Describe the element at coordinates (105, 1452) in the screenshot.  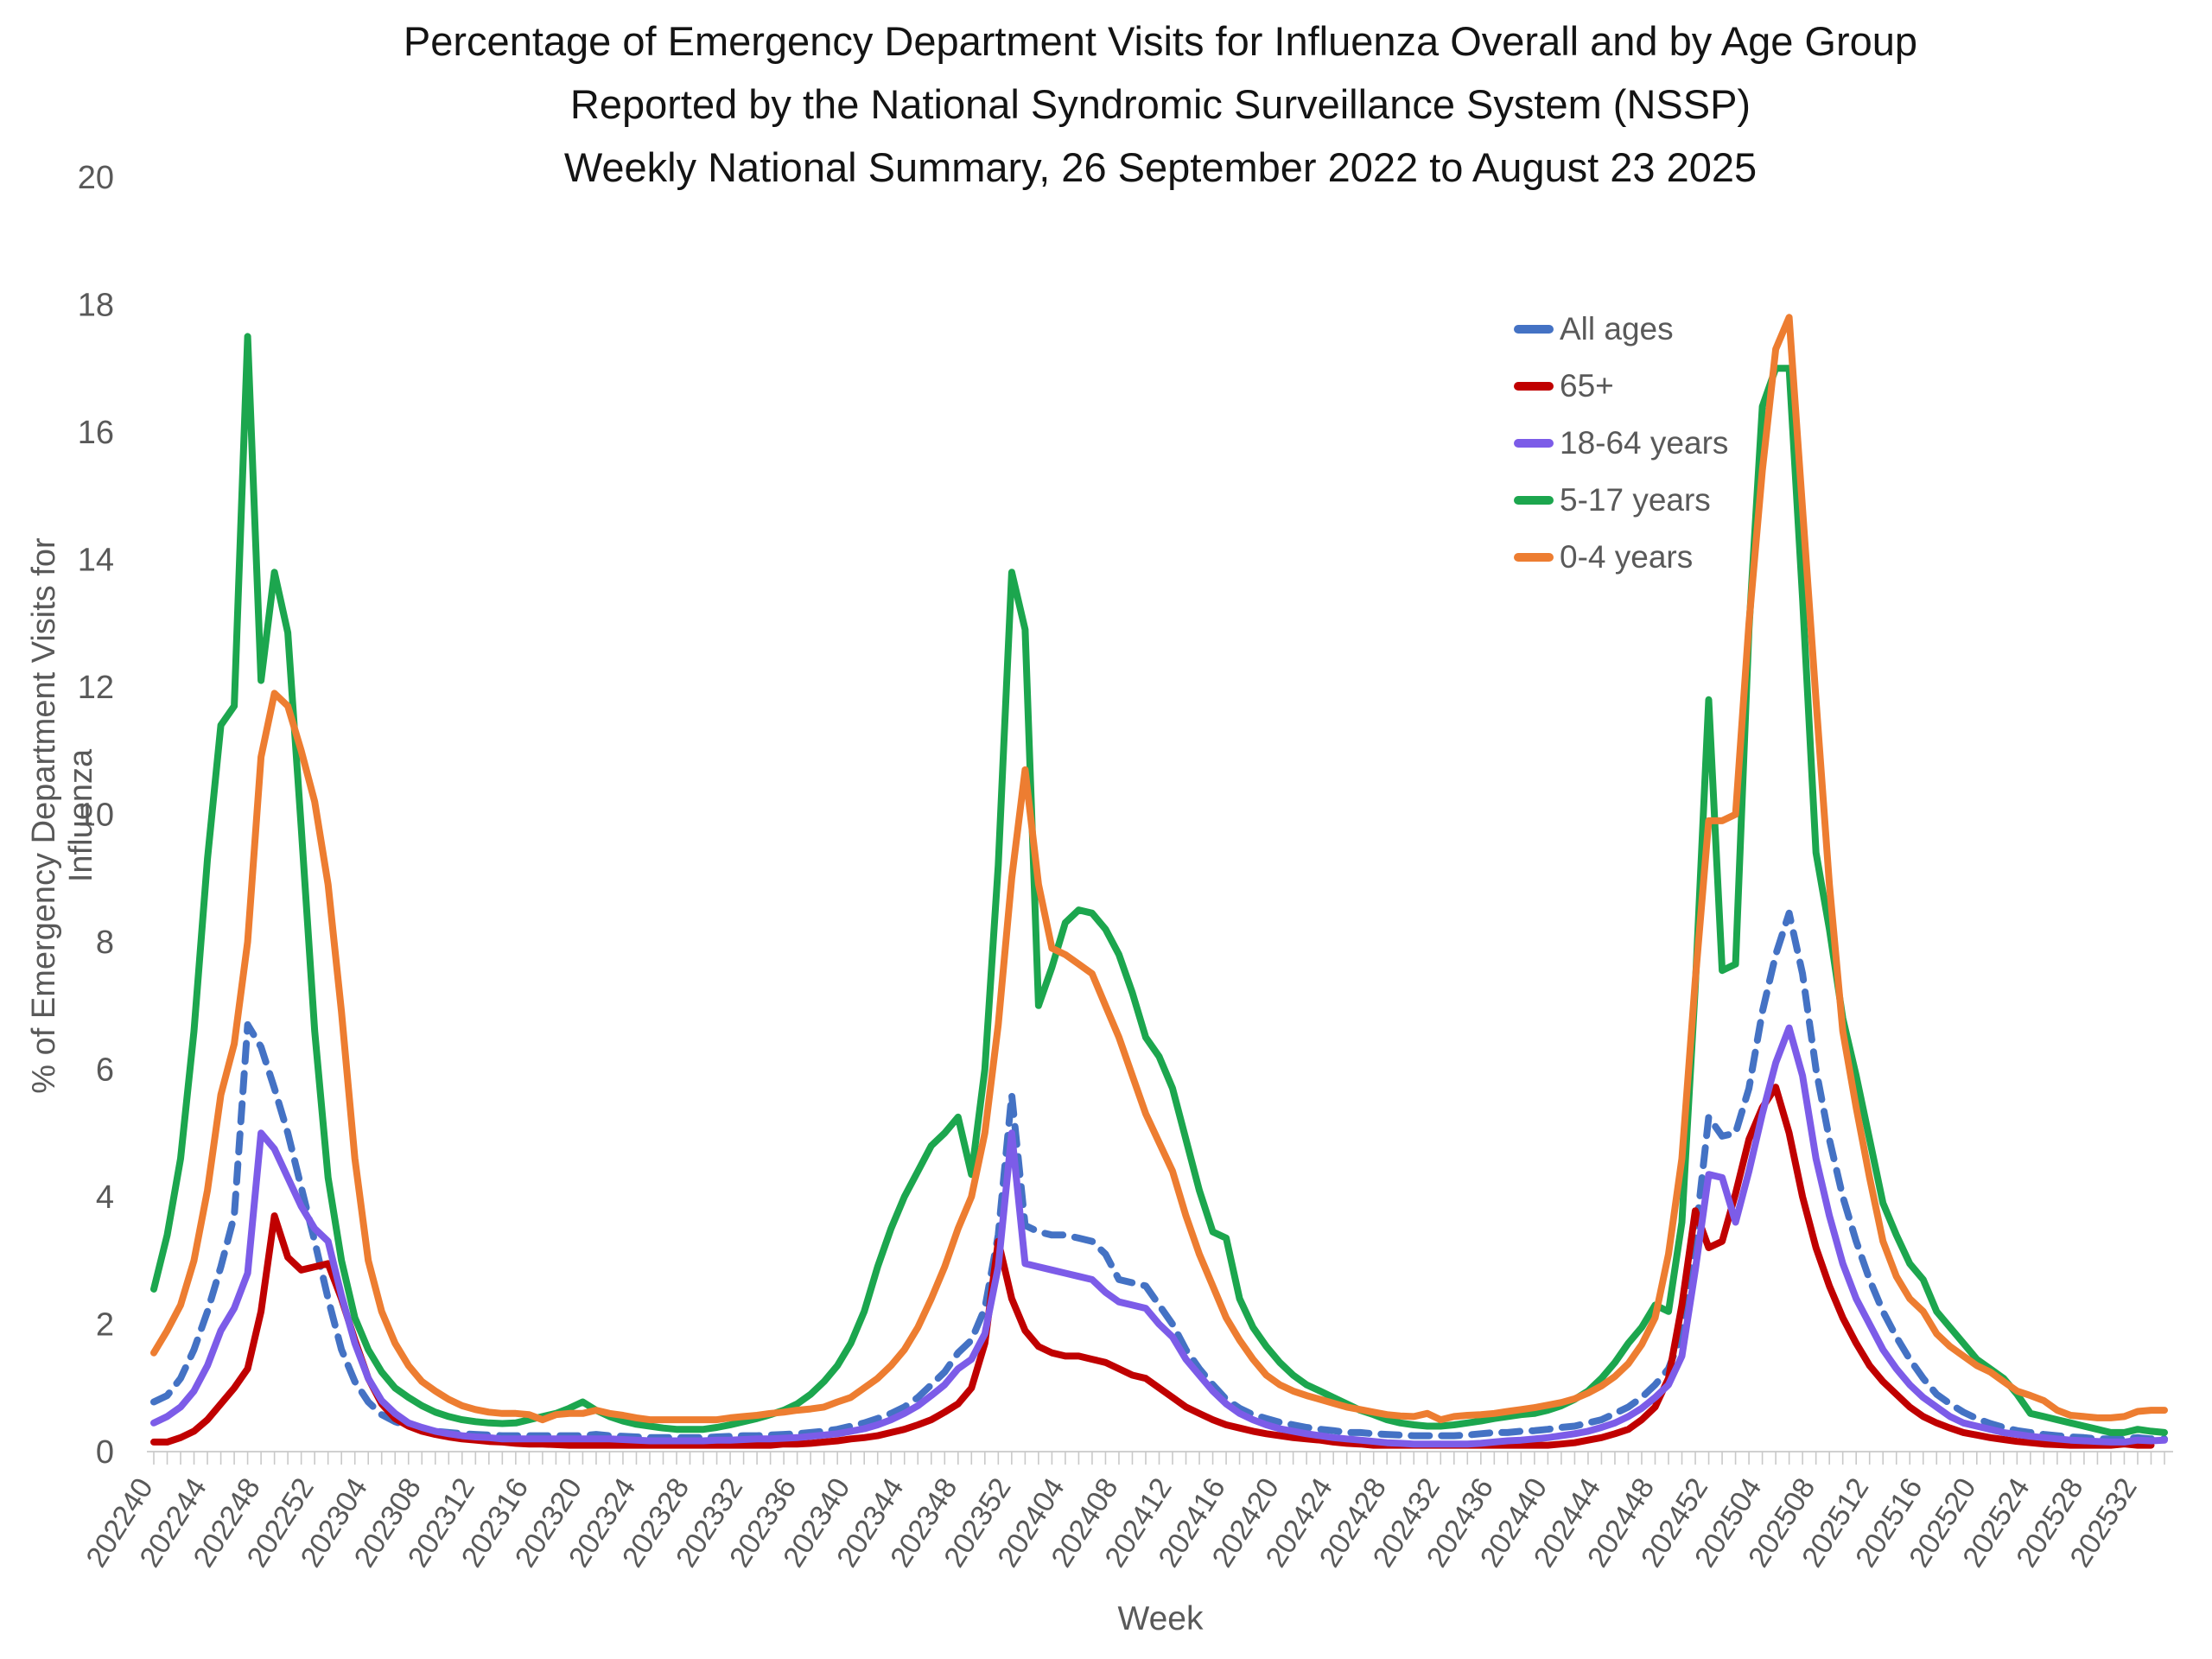
I see `y-tick-label: 0` at that location.